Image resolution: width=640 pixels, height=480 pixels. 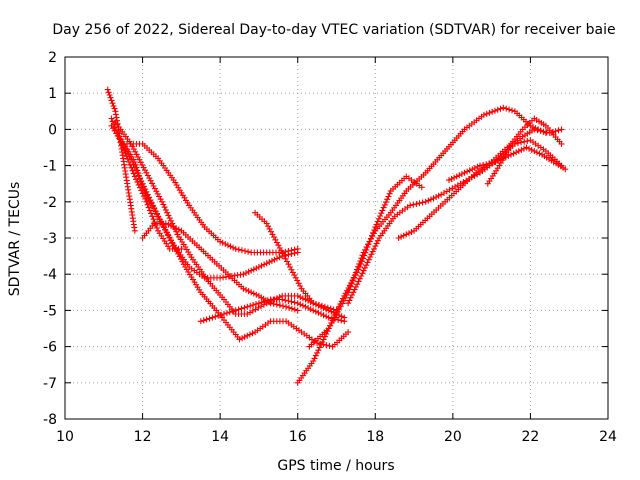 I want to click on y-axis-label: SDTVAR / TECUs, so click(x=15, y=239).